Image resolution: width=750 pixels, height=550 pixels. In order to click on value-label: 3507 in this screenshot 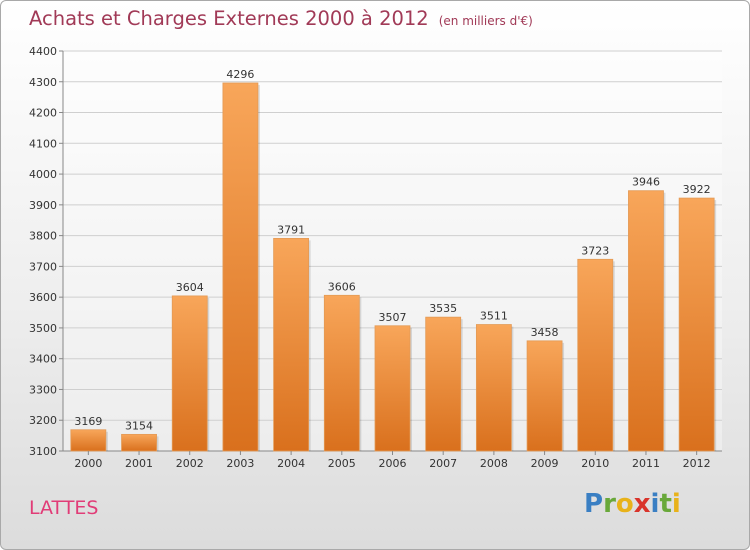, I will do `click(393, 317)`.